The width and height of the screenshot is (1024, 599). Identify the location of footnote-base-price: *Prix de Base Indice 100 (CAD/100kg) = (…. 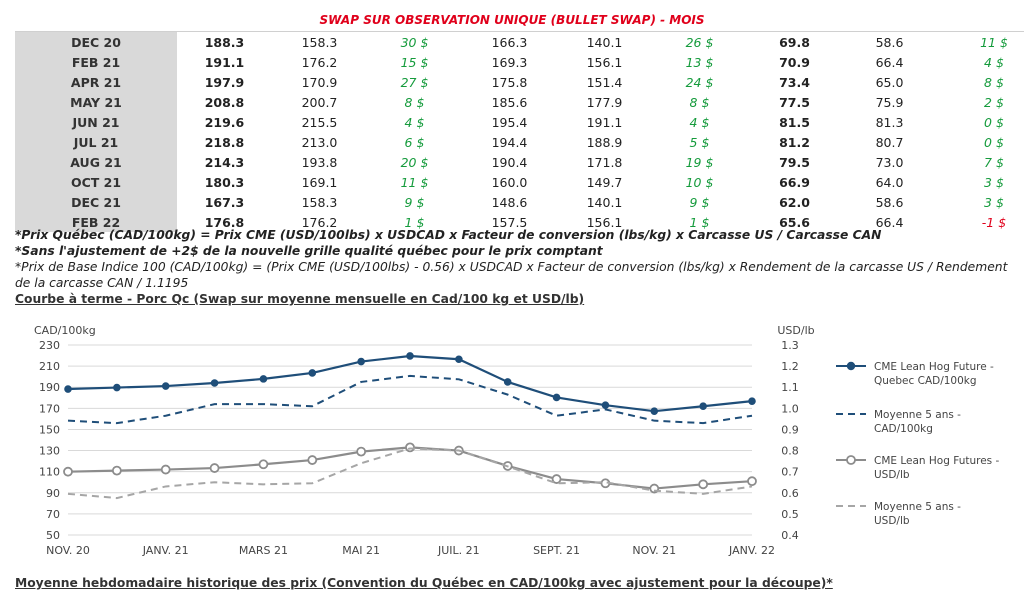
(511, 275).